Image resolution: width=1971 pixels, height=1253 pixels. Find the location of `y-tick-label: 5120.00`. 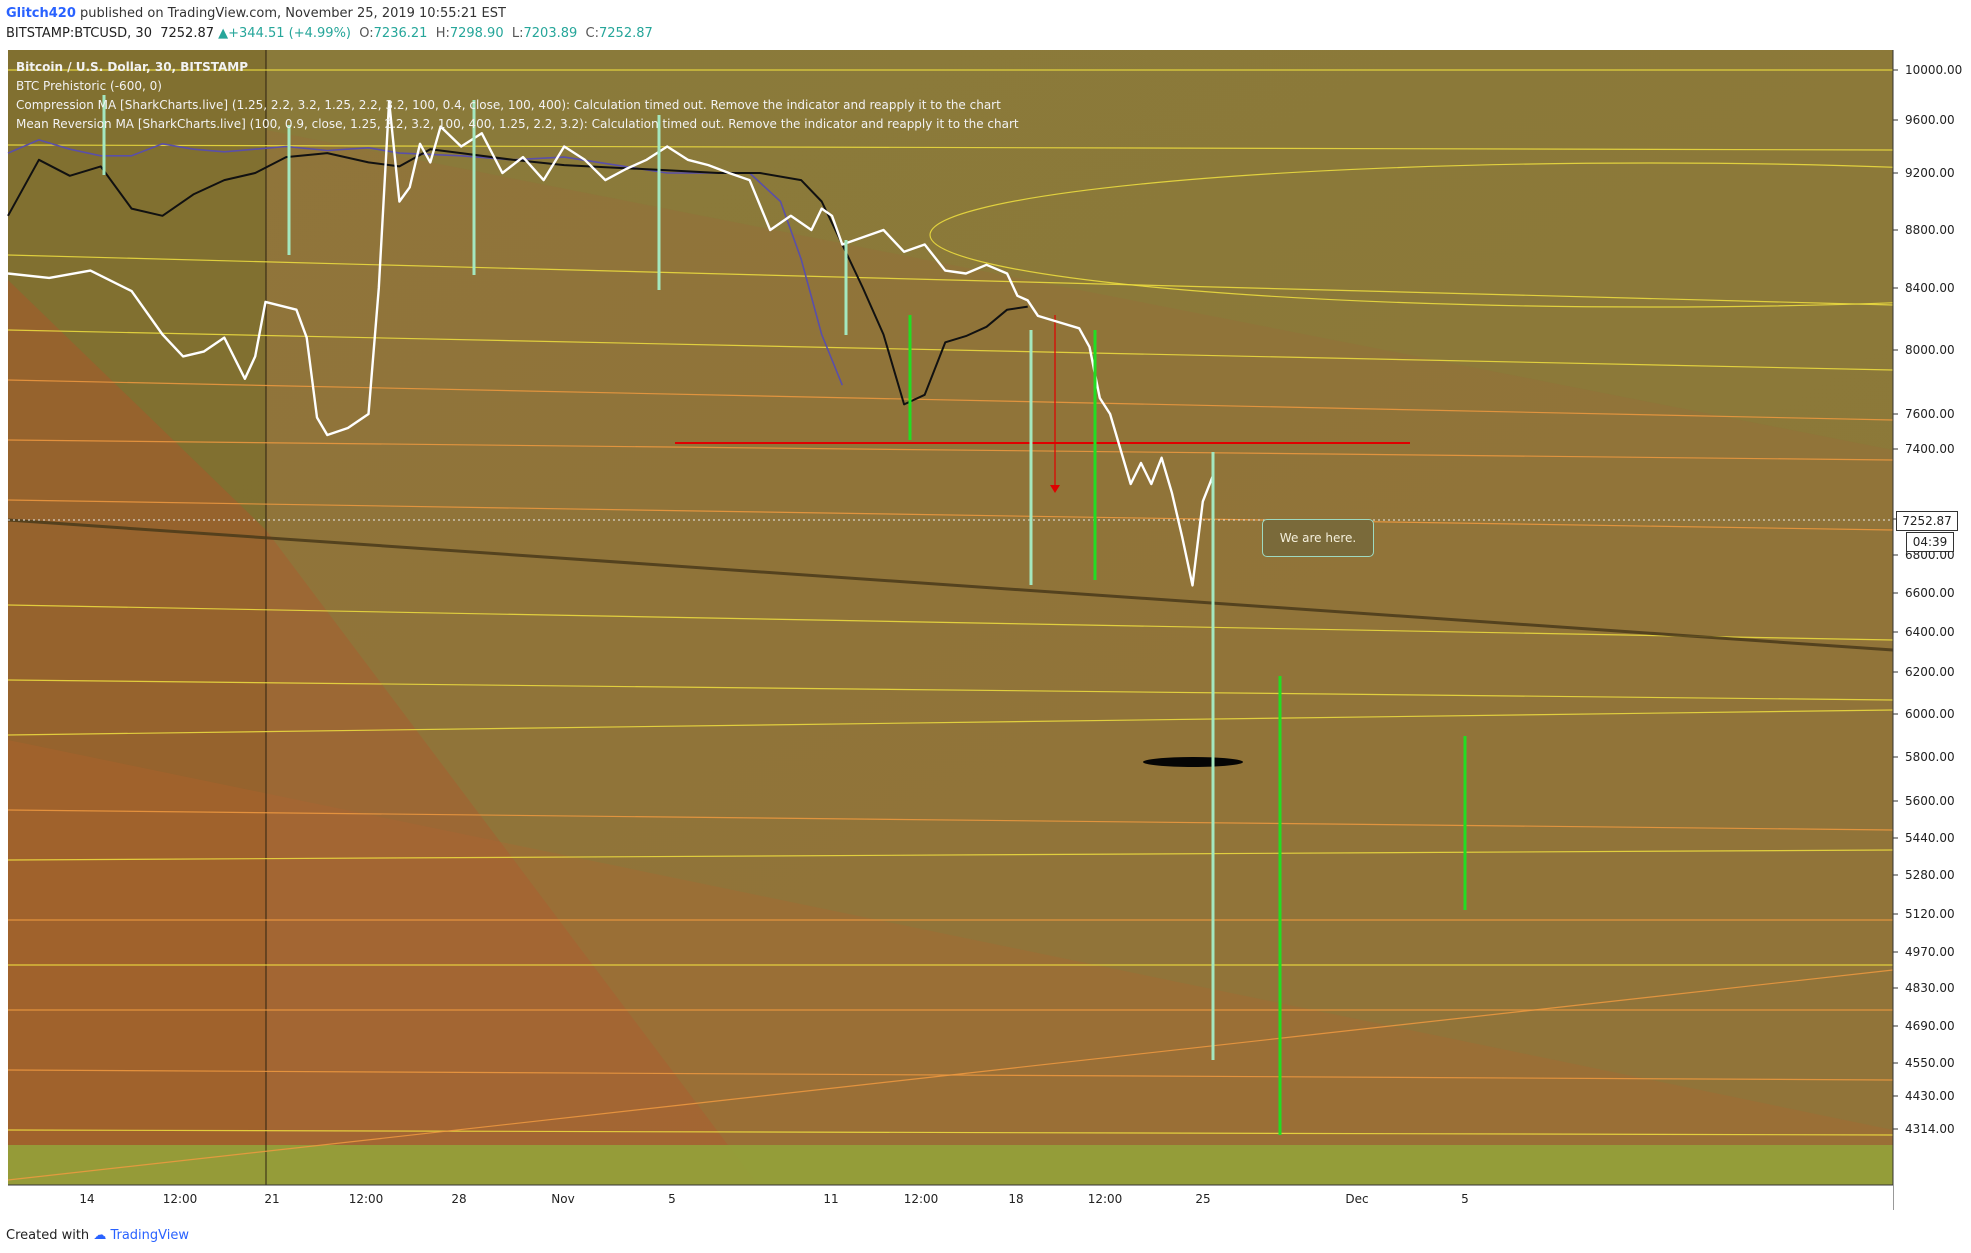

y-tick-label: 5120.00 is located at coordinates (1930, 914).